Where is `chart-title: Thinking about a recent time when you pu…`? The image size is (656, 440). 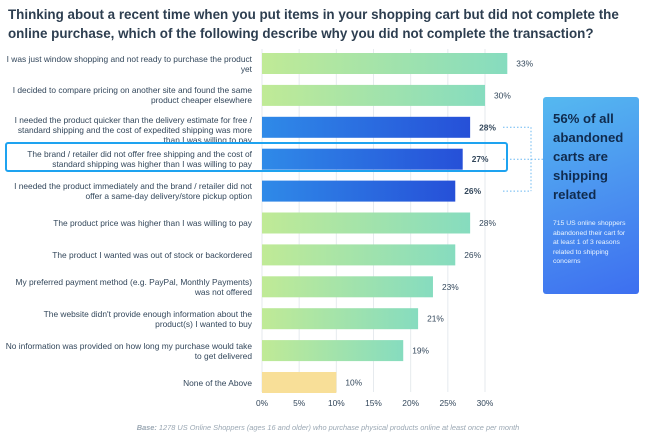 chart-title: Thinking about a recent time when you pu… is located at coordinates (313, 24).